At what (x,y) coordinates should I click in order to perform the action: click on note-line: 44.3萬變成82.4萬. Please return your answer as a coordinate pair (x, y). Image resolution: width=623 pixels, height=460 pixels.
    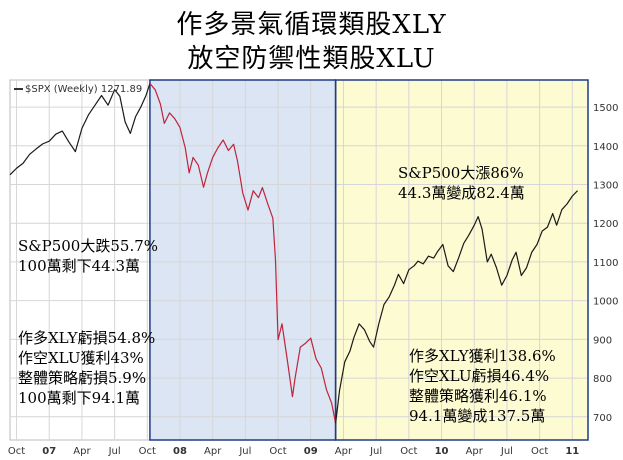
    Looking at the image, I should click on (461, 193).